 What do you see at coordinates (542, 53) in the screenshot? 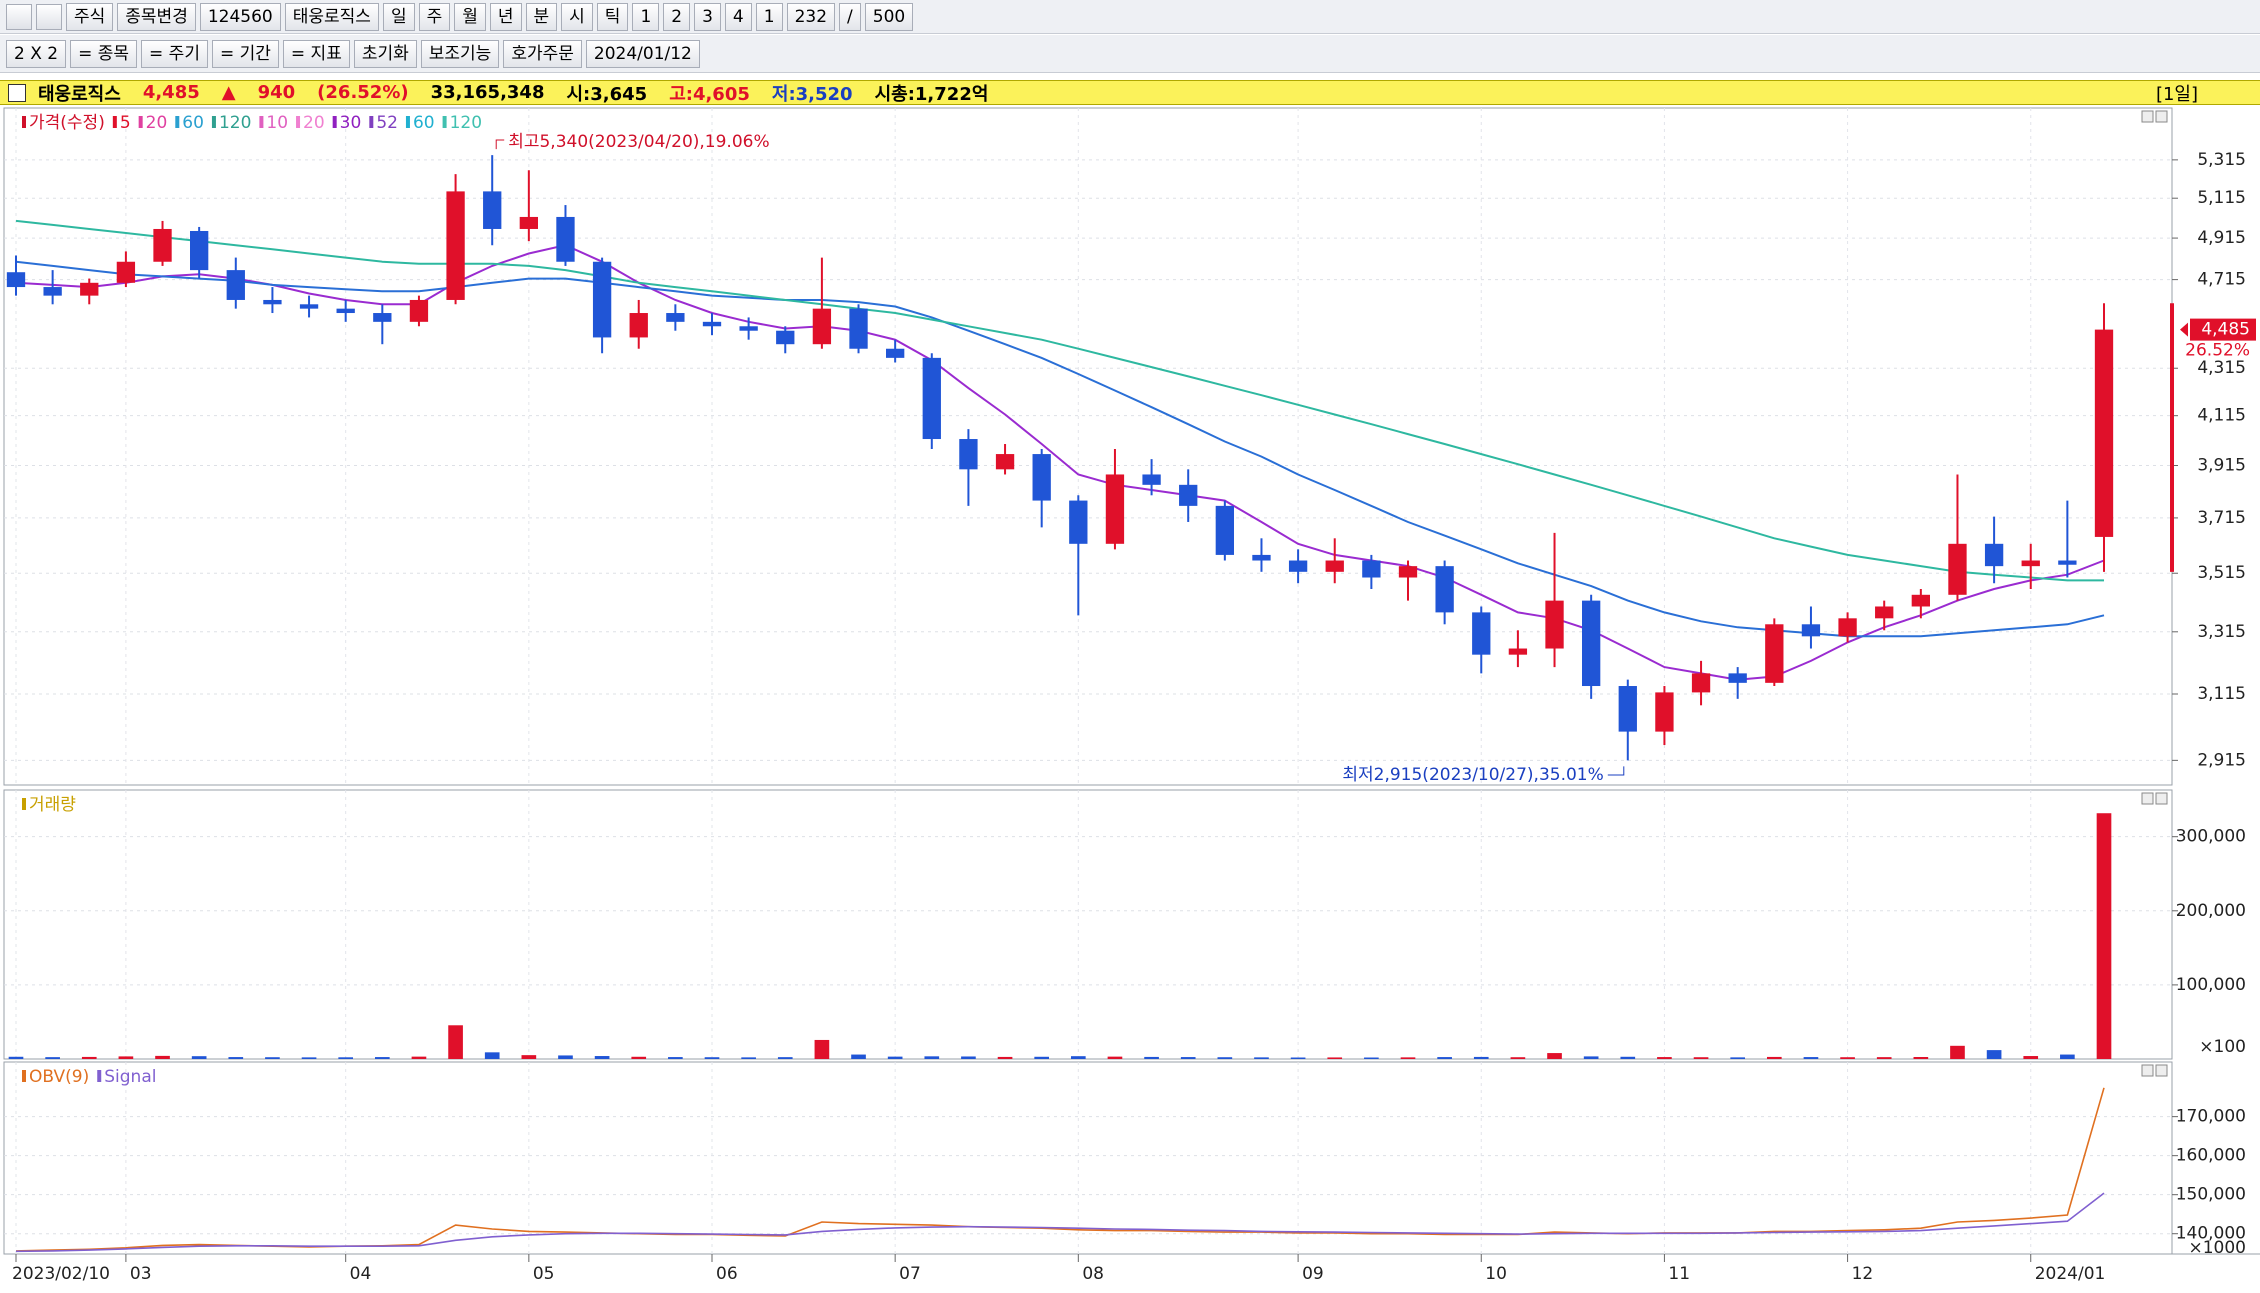
I see `toolbar-button: 호가주문` at bounding box center [542, 53].